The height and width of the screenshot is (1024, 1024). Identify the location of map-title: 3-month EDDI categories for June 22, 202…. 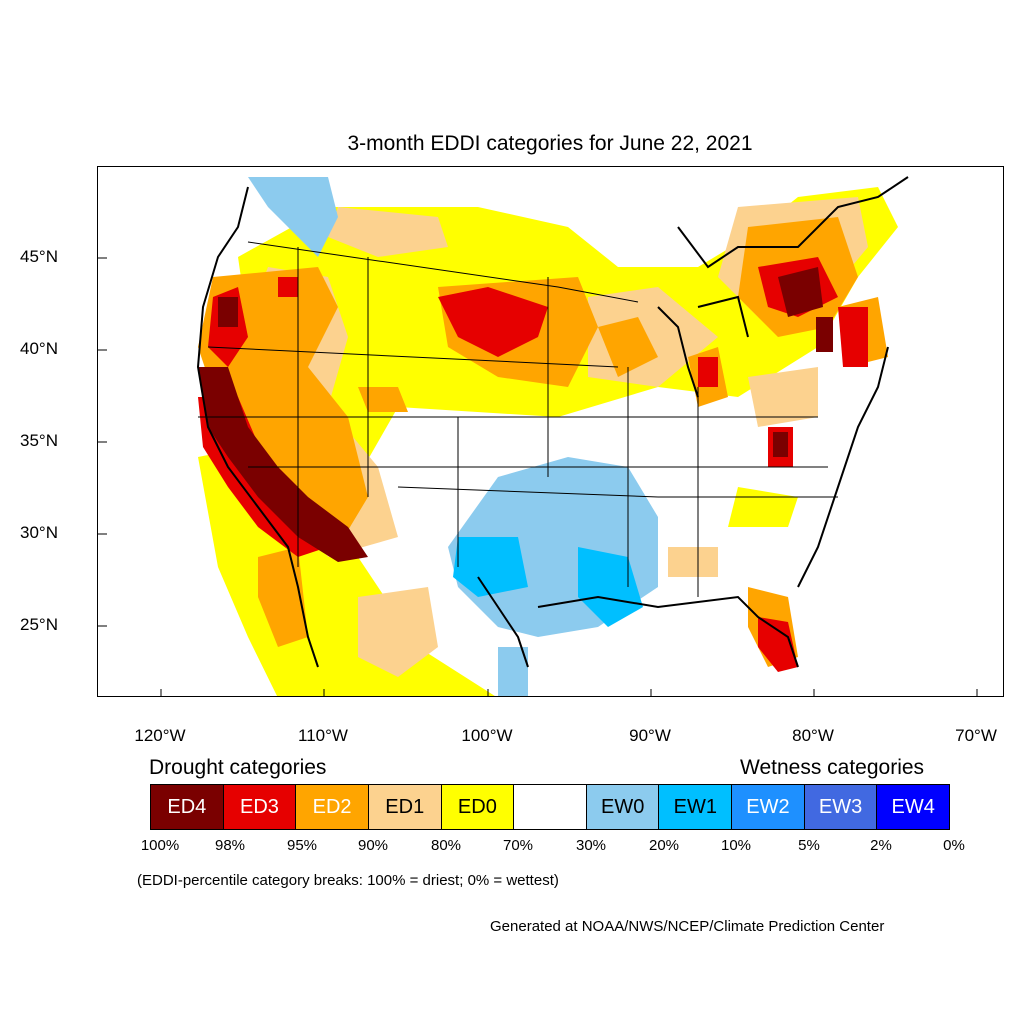
(550, 143).